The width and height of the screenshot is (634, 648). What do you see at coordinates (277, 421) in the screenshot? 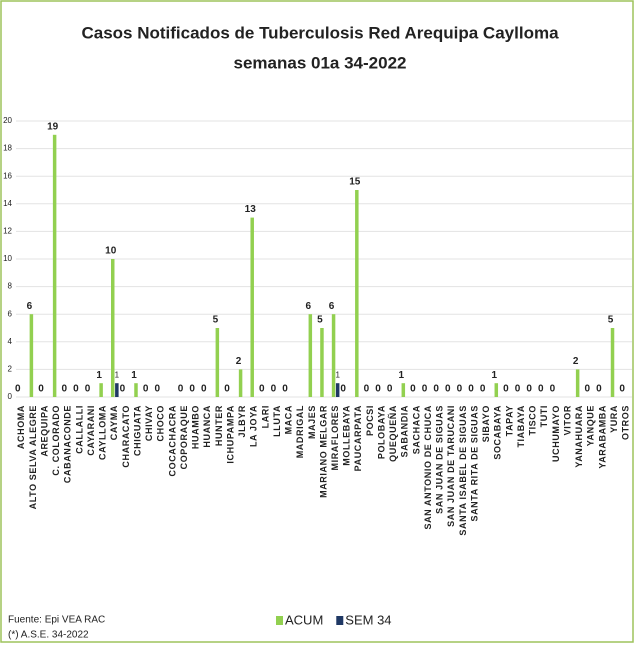
I see `x-tick-label: LLUTA` at bounding box center [277, 421].